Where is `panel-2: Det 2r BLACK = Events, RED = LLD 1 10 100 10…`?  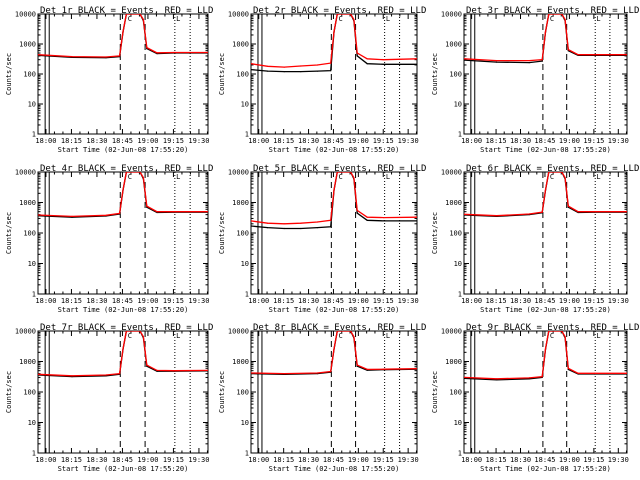
panel-2: Det 2r BLACK = Events, RED = LLD 1 10 100 10… is located at coordinates (322, 80).